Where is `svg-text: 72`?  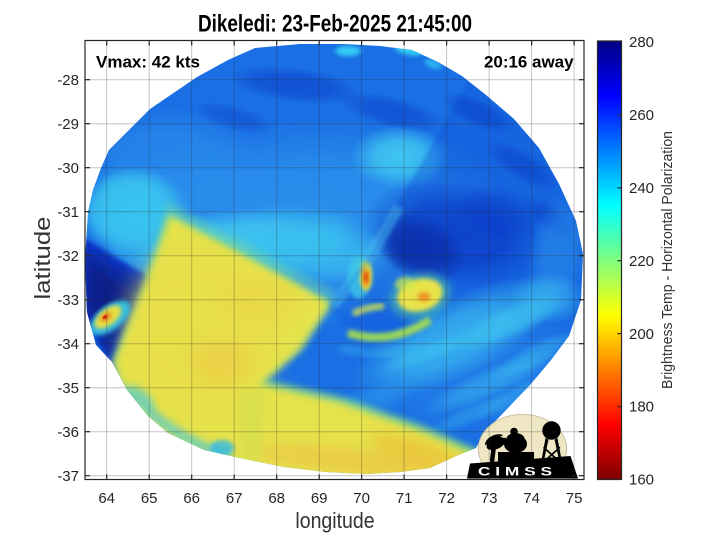
svg-text: 72 is located at coordinates (446, 498).